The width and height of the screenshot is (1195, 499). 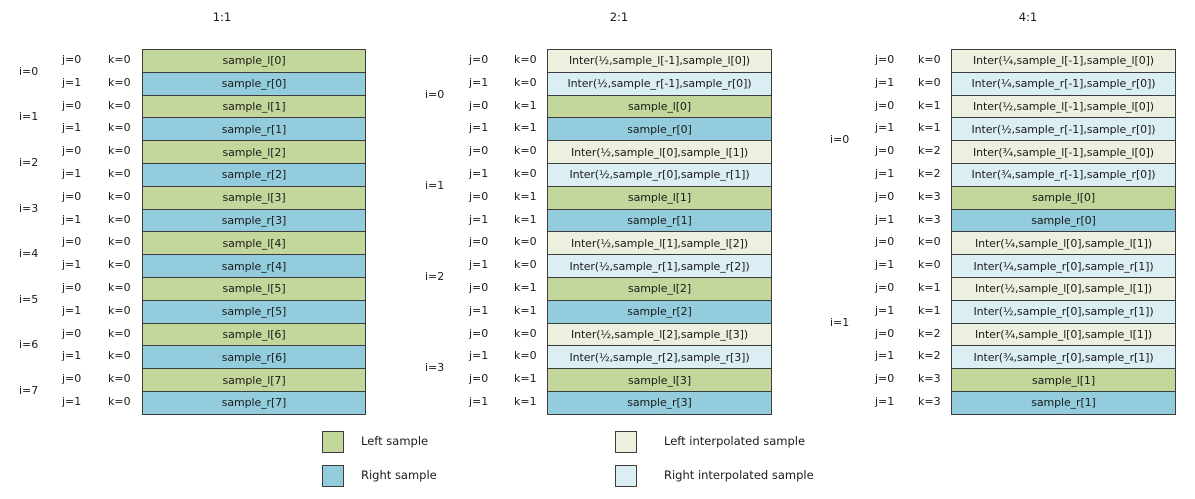 What do you see at coordinates (254, 380) in the screenshot?
I see `sample-cell: sample_l[7]` at bounding box center [254, 380].